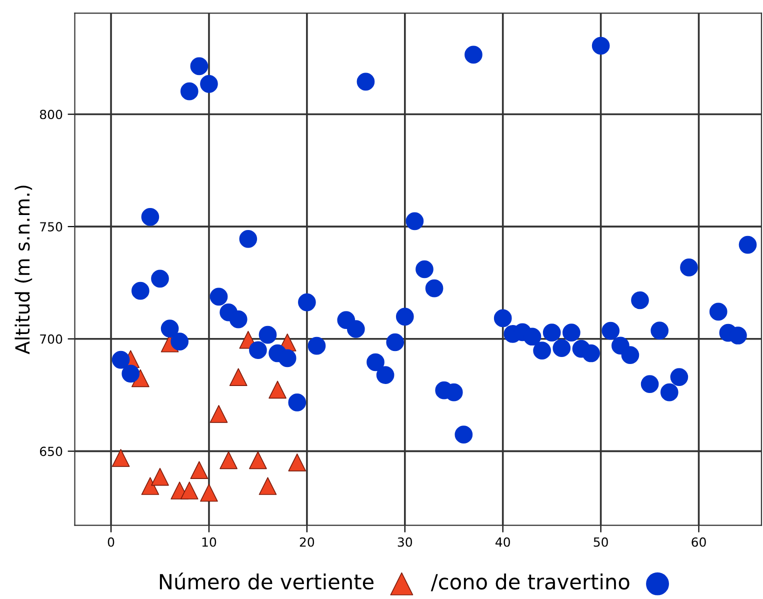 This screenshot has width=763, height=599. I want to click on x-tick-label: 60, so click(699, 542).